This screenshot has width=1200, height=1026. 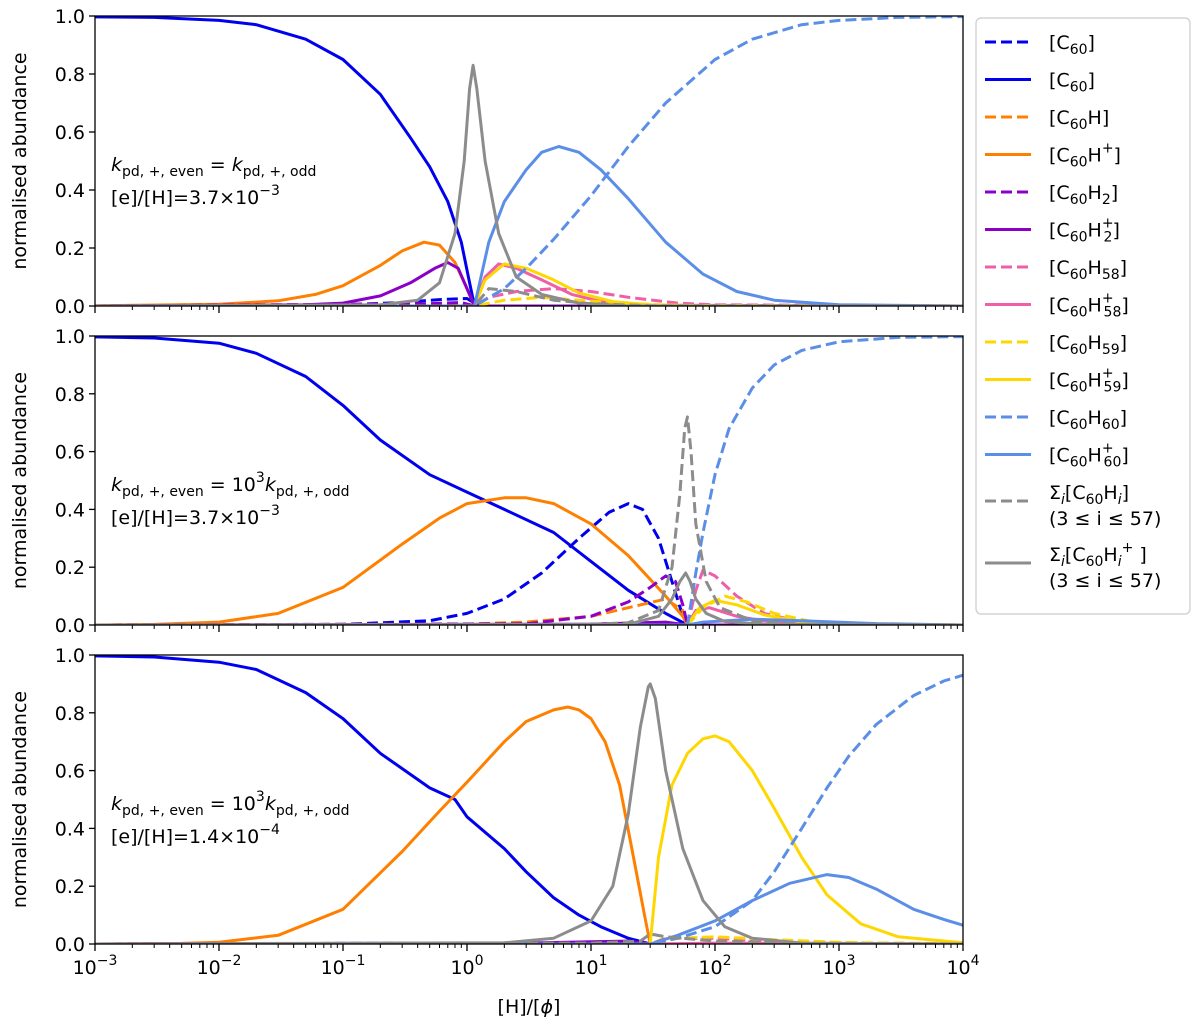 I want to click on x-tick-label: 10², so click(x=714, y=966).